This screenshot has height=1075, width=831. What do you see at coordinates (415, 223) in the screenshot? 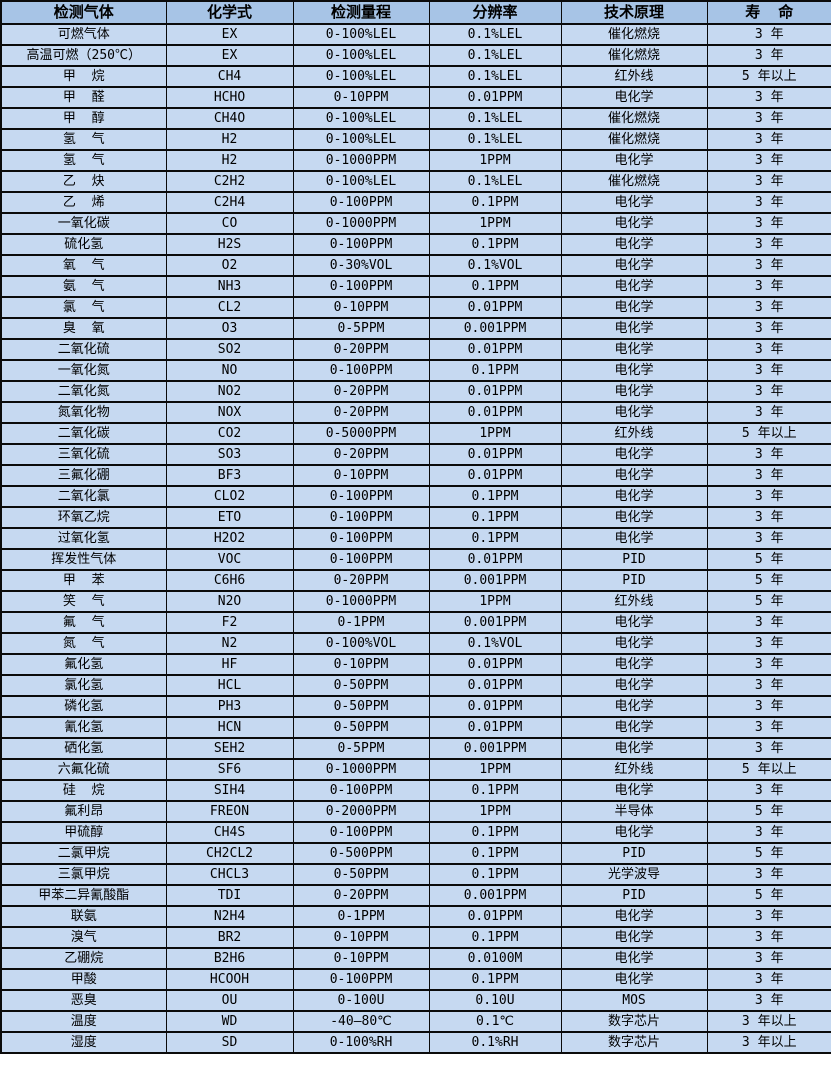
I see `table-row: 一氧化碳 CO 0-1000PPM 1PPM 电化学 3 年` at bounding box center [415, 223].